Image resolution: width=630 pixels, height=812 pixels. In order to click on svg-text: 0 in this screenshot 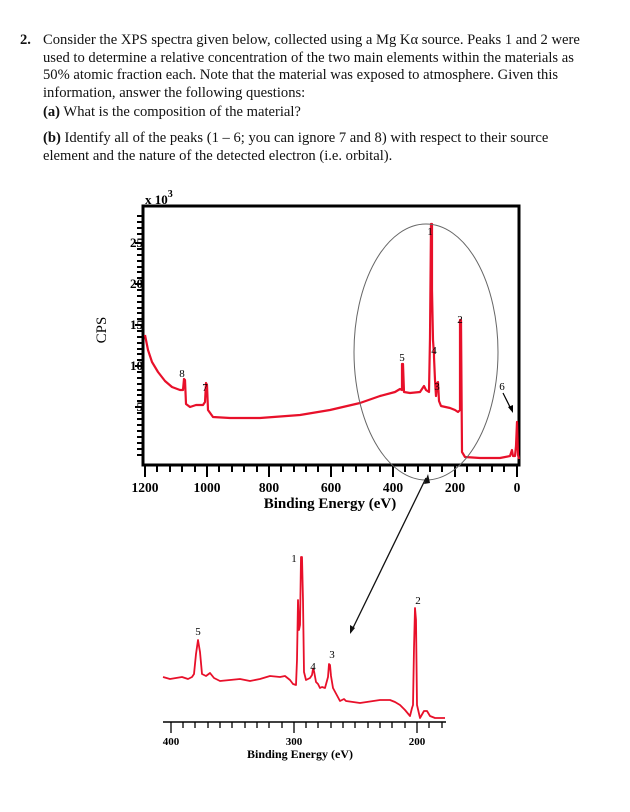, I will do `click(517, 487)`.